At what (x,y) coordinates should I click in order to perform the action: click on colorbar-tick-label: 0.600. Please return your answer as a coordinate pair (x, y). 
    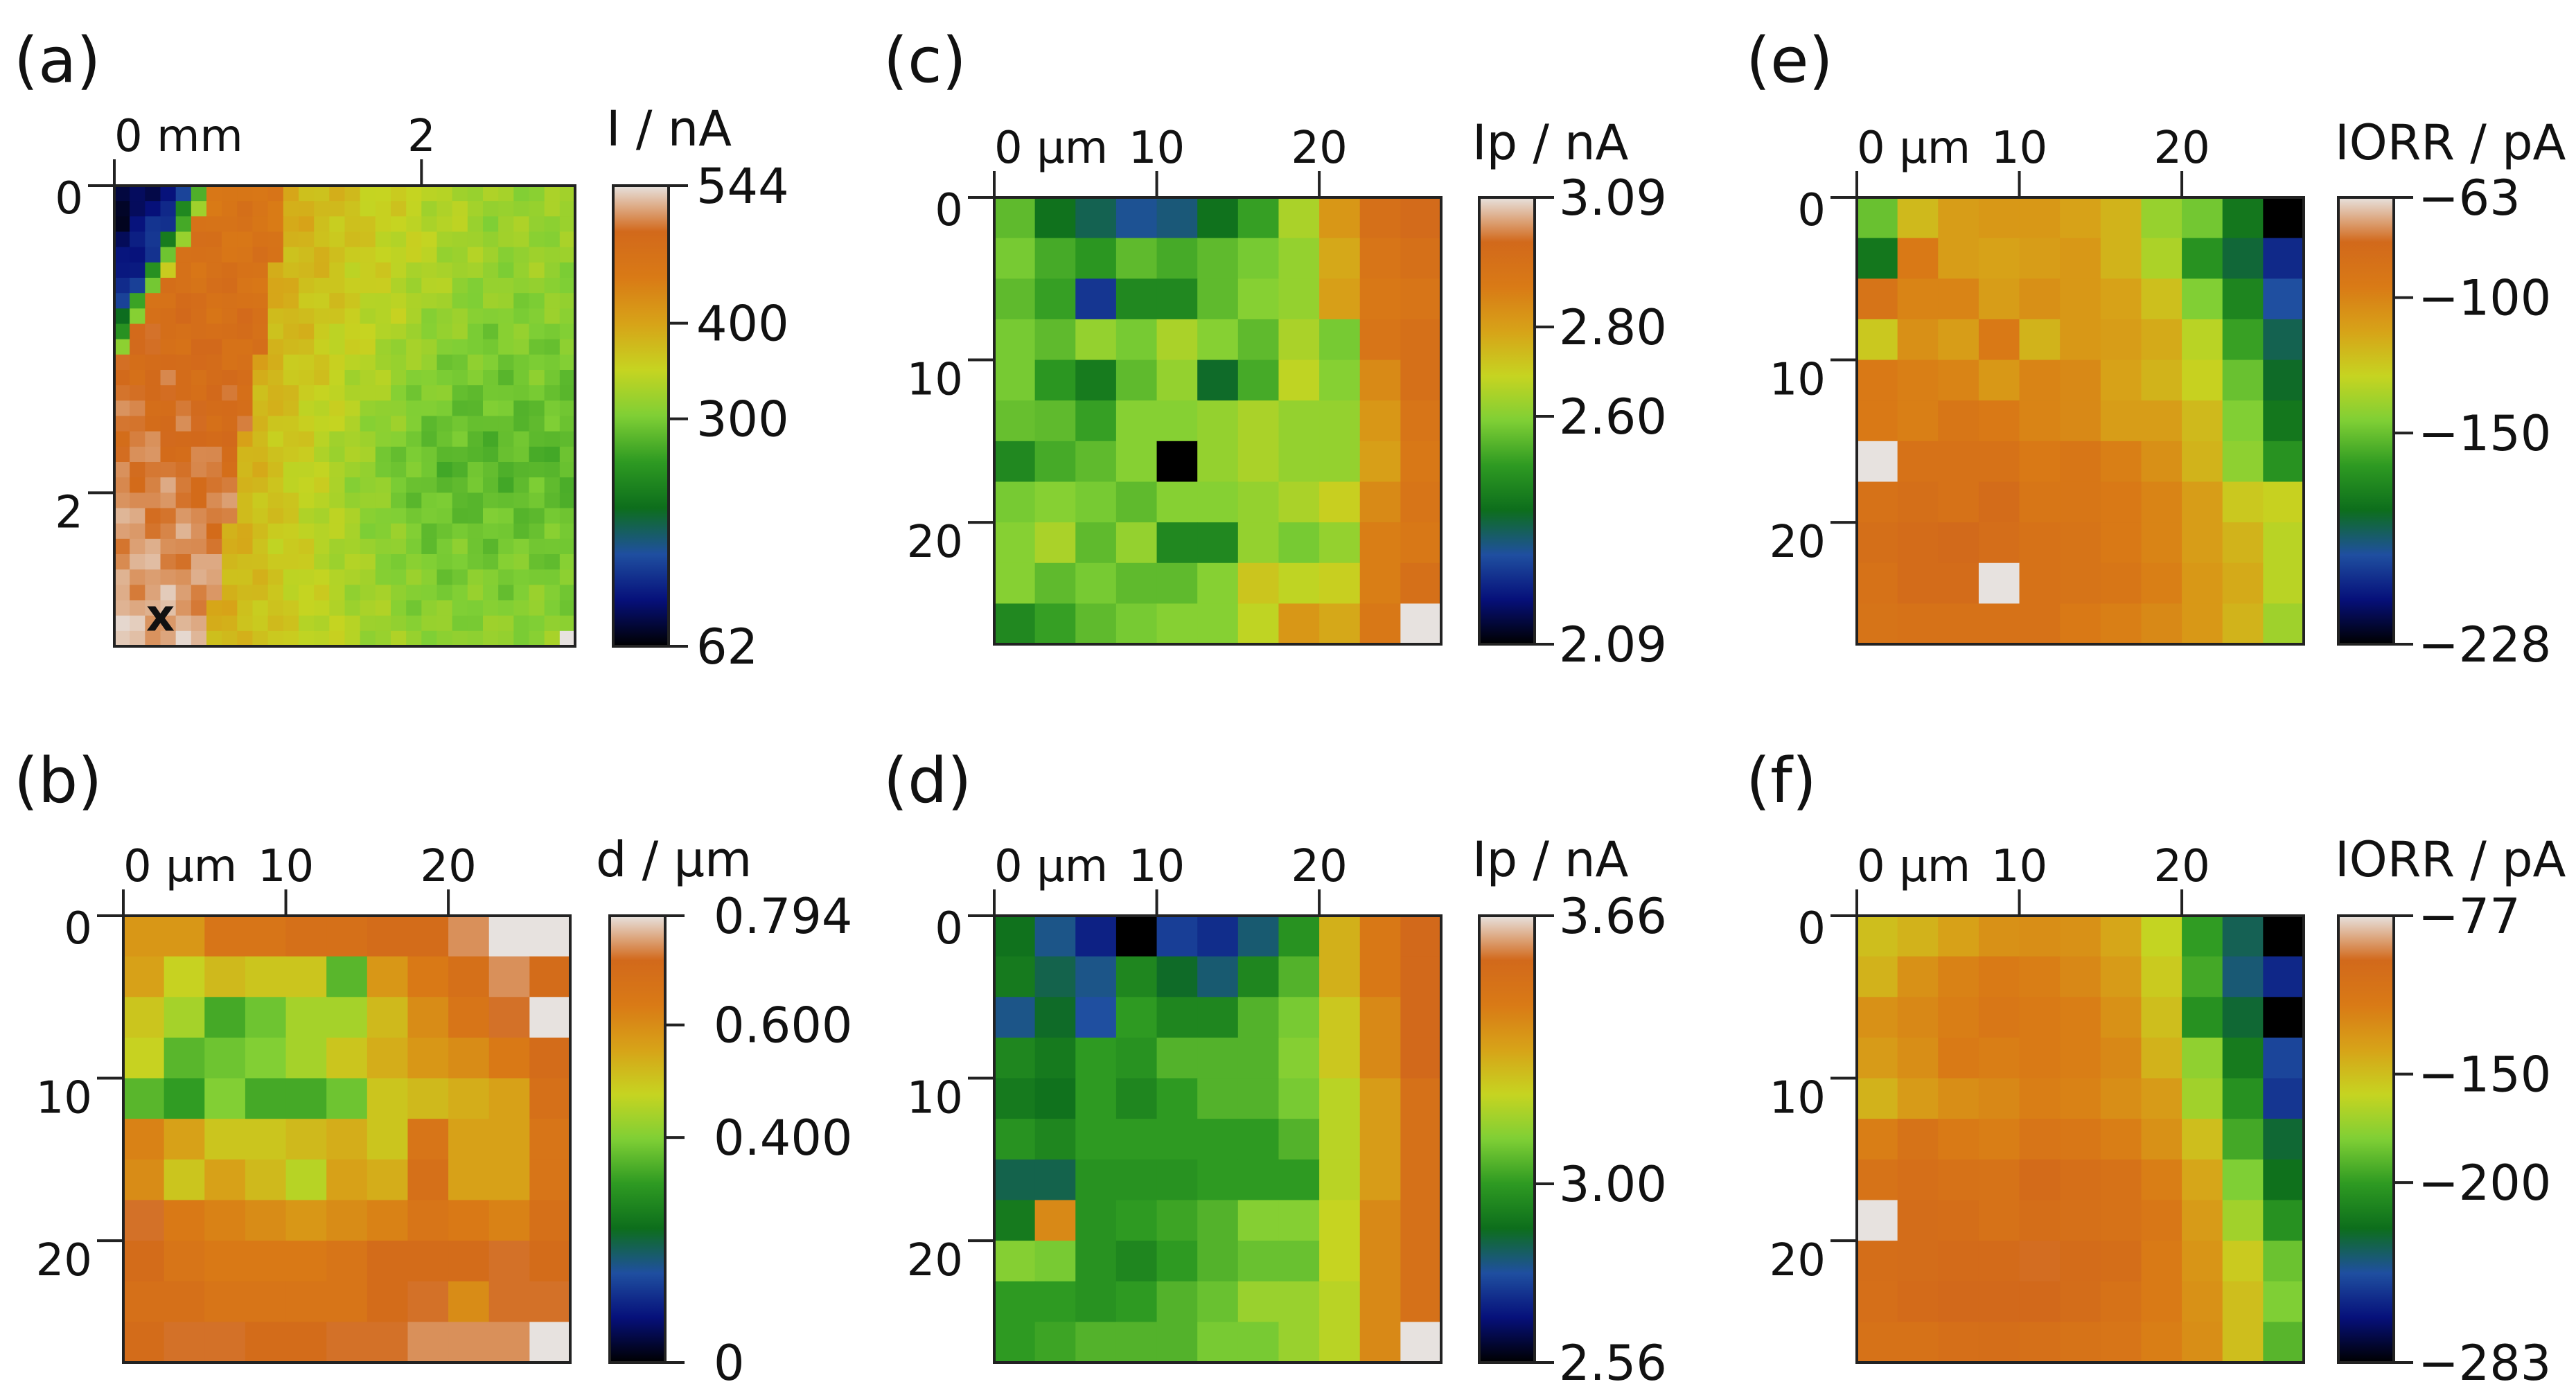
    Looking at the image, I should click on (783, 1026).